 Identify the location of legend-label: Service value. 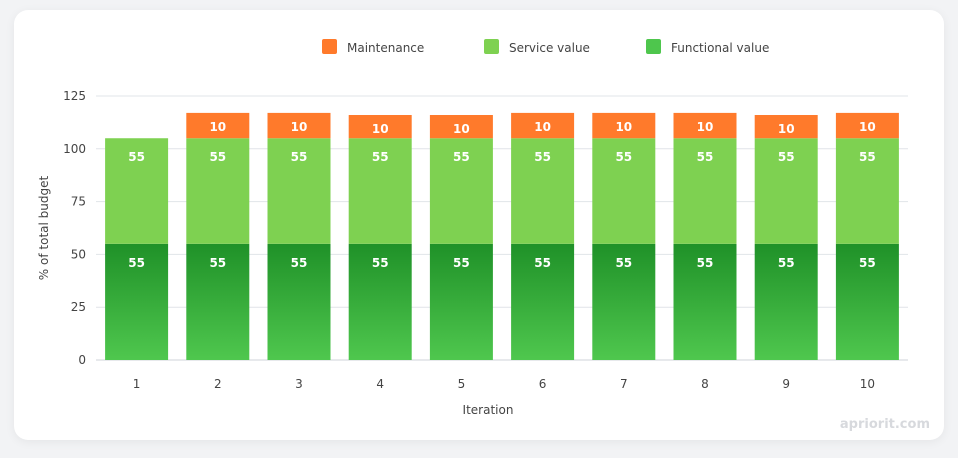
(549, 48).